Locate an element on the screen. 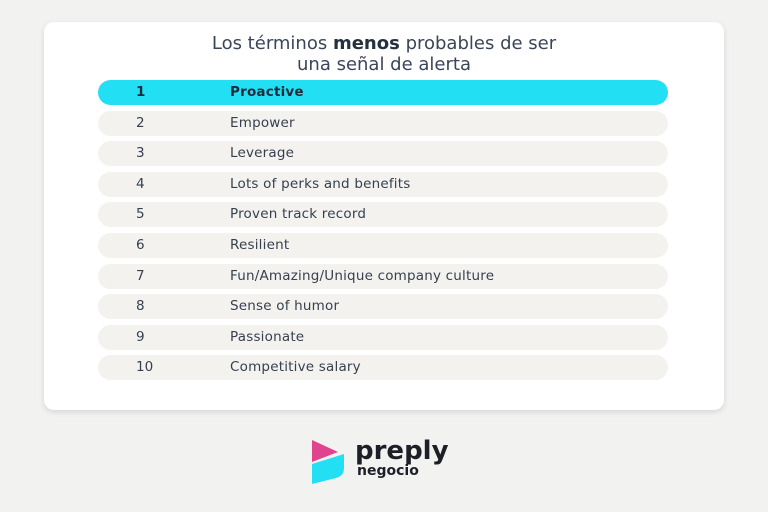 The image size is (768, 512). table-row: 8 Sense of humor is located at coordinates (383, 307).